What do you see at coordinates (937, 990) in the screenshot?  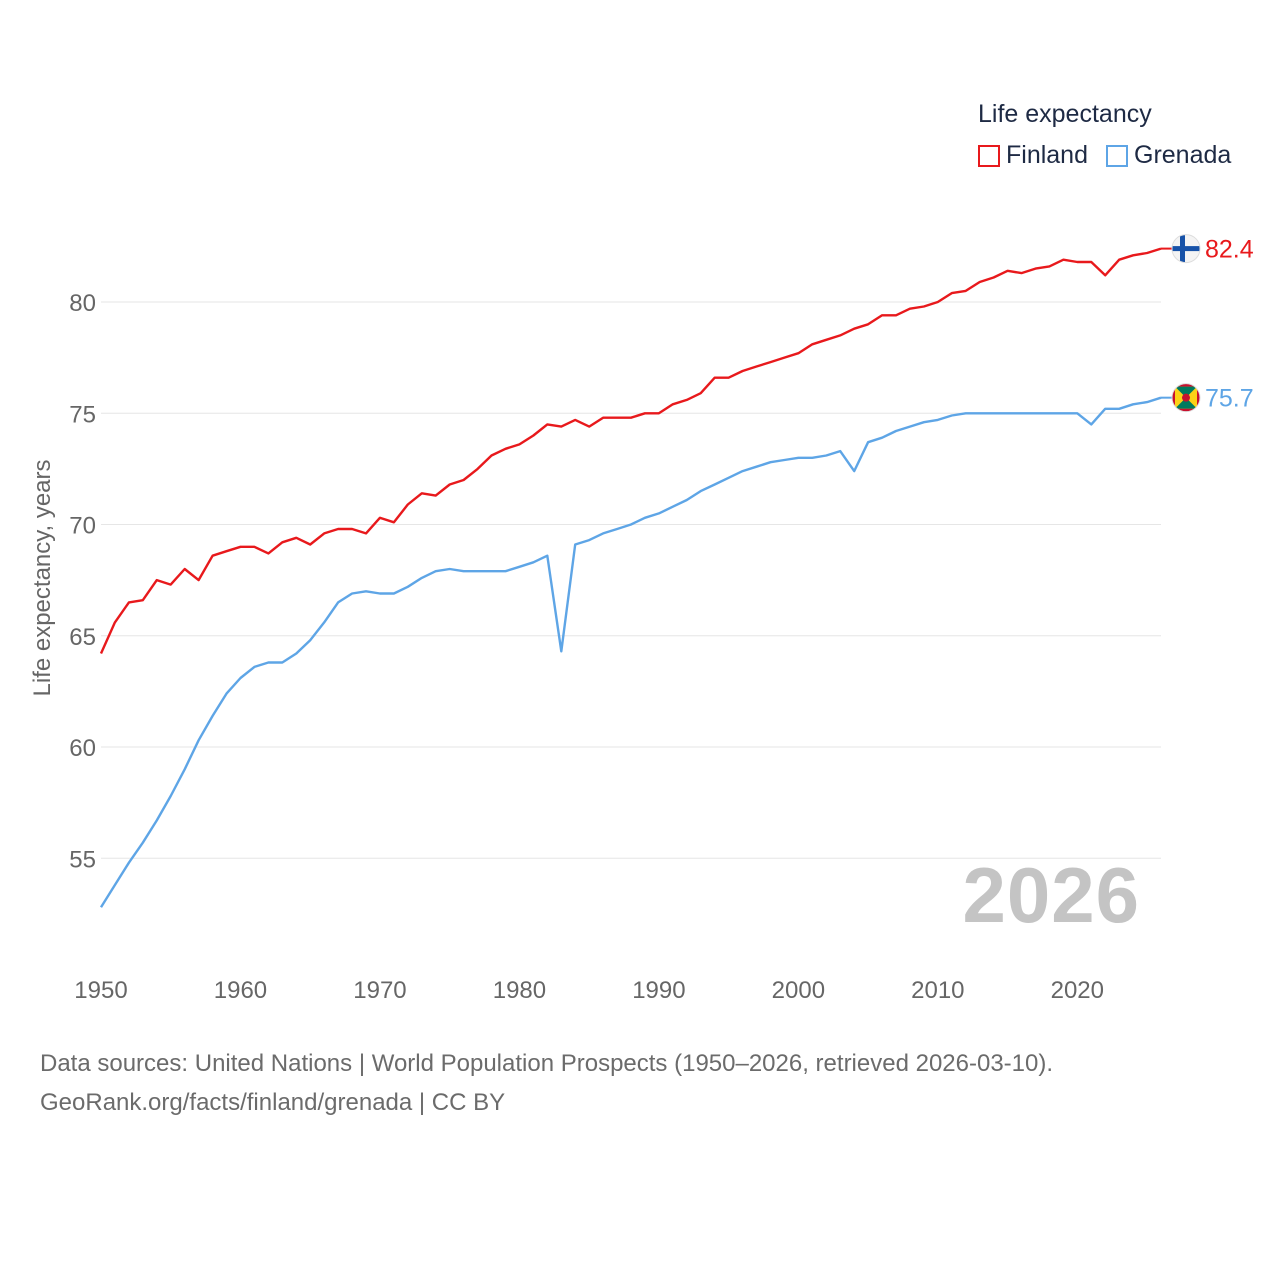 I see `x-tick-label: 2010` at bounding box center [937, 990].